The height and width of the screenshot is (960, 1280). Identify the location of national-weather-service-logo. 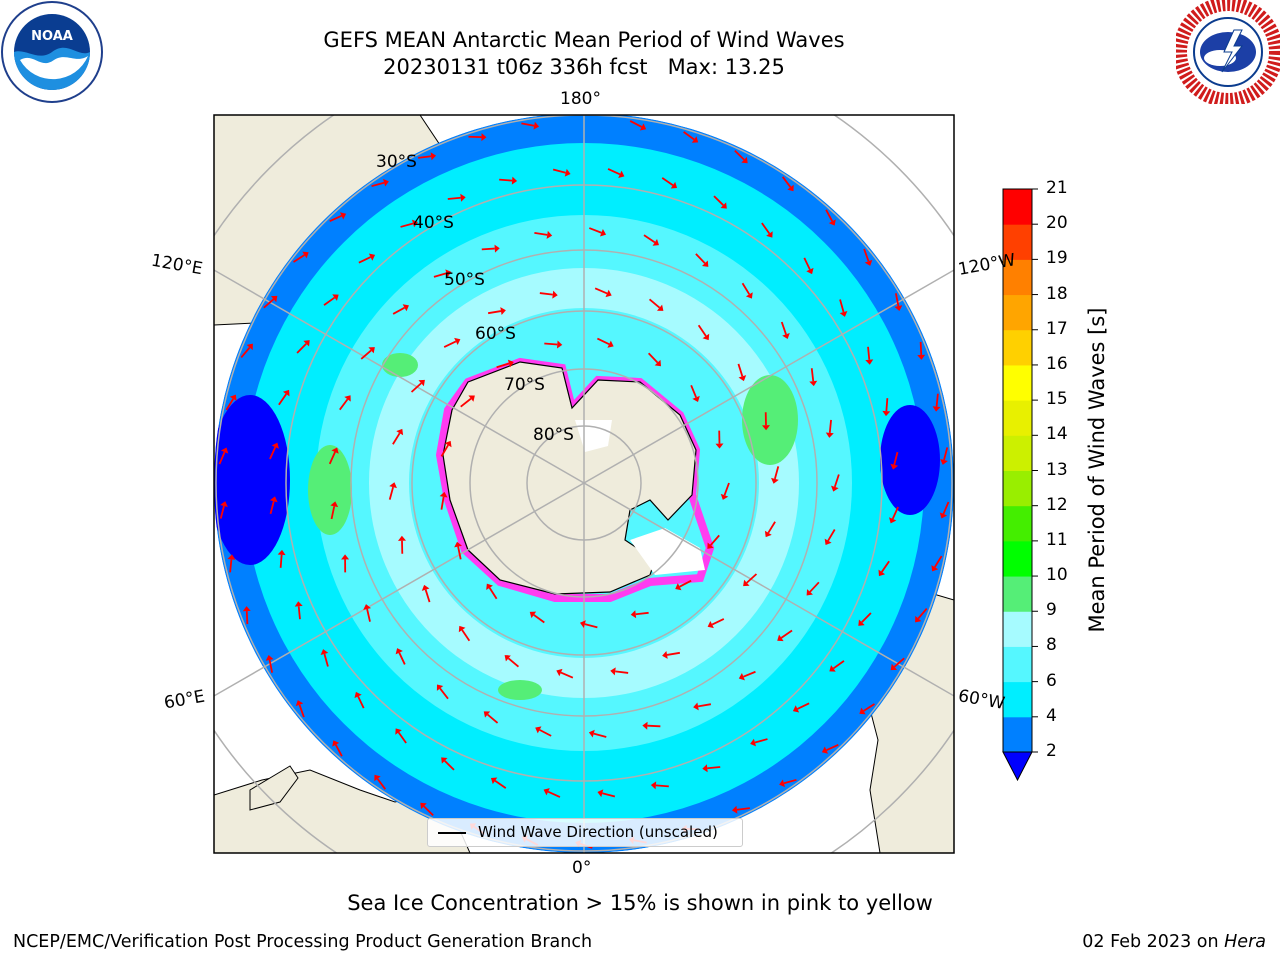
(1228, 52).